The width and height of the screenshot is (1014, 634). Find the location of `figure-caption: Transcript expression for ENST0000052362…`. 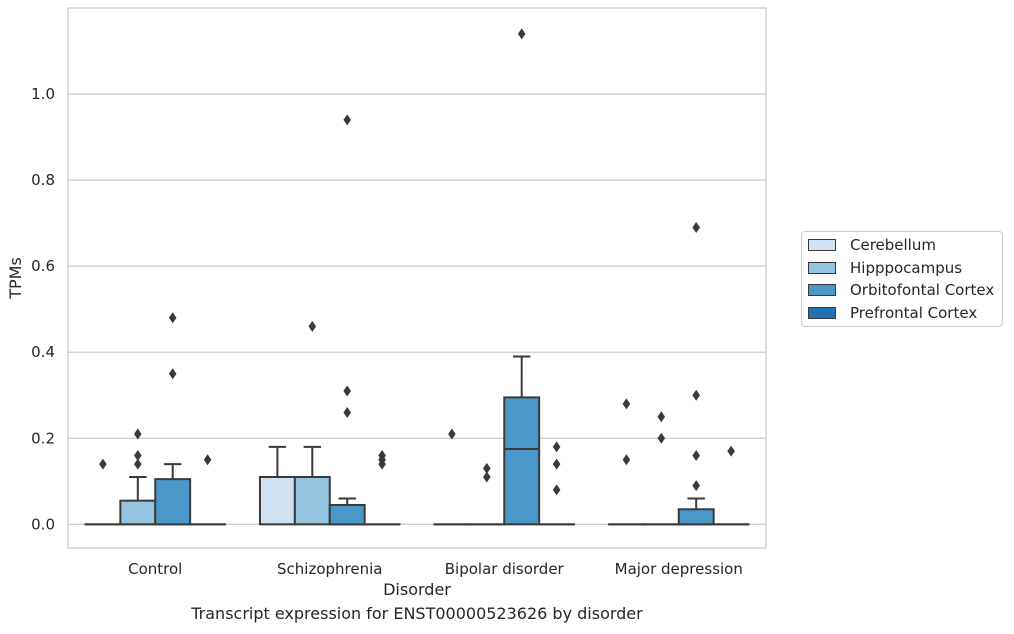

figure-caption: Transcript expression for ENST0000052362… is located at coordinates (417, 613).